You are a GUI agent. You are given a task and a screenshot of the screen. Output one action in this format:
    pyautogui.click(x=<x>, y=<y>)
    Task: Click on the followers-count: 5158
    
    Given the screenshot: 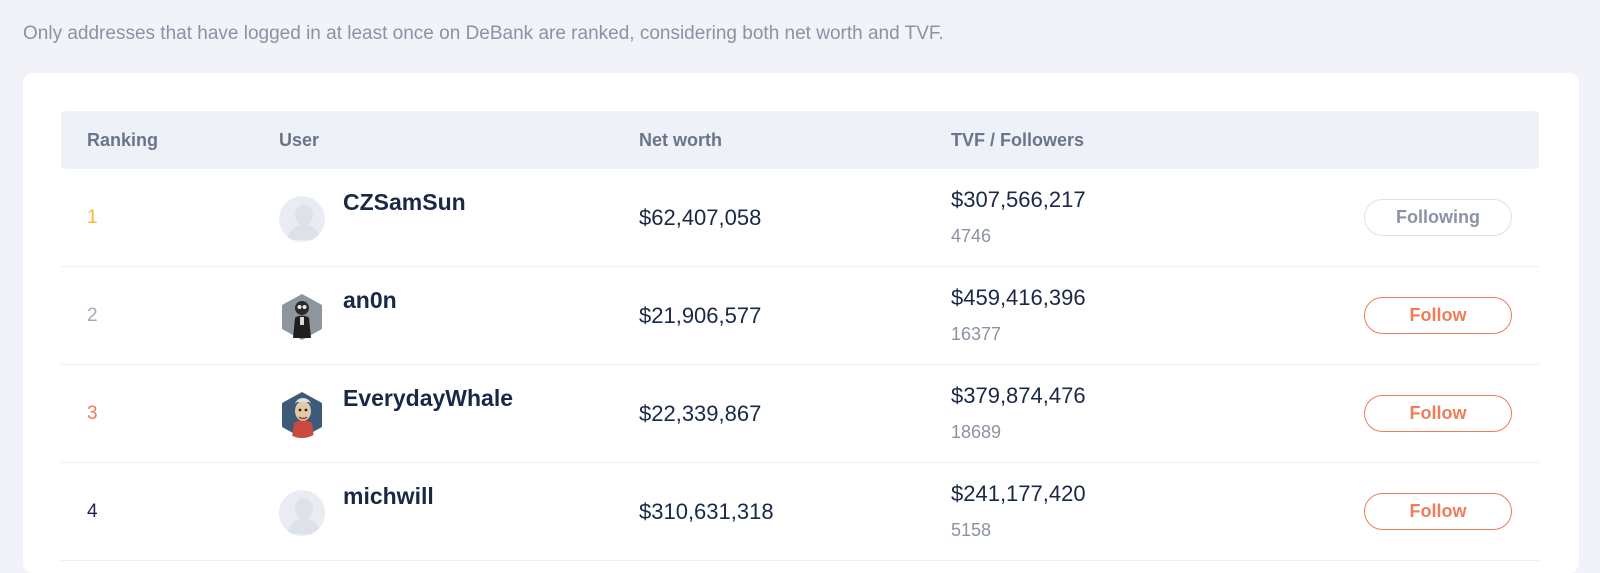 What is the action you would take?
    pyautogui.click(x=971, y=530)
    